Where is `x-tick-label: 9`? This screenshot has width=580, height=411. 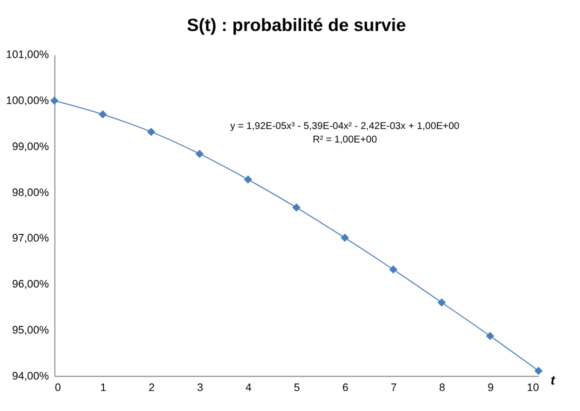
x-tick-label: 9 is located at coordinates (491, 388).